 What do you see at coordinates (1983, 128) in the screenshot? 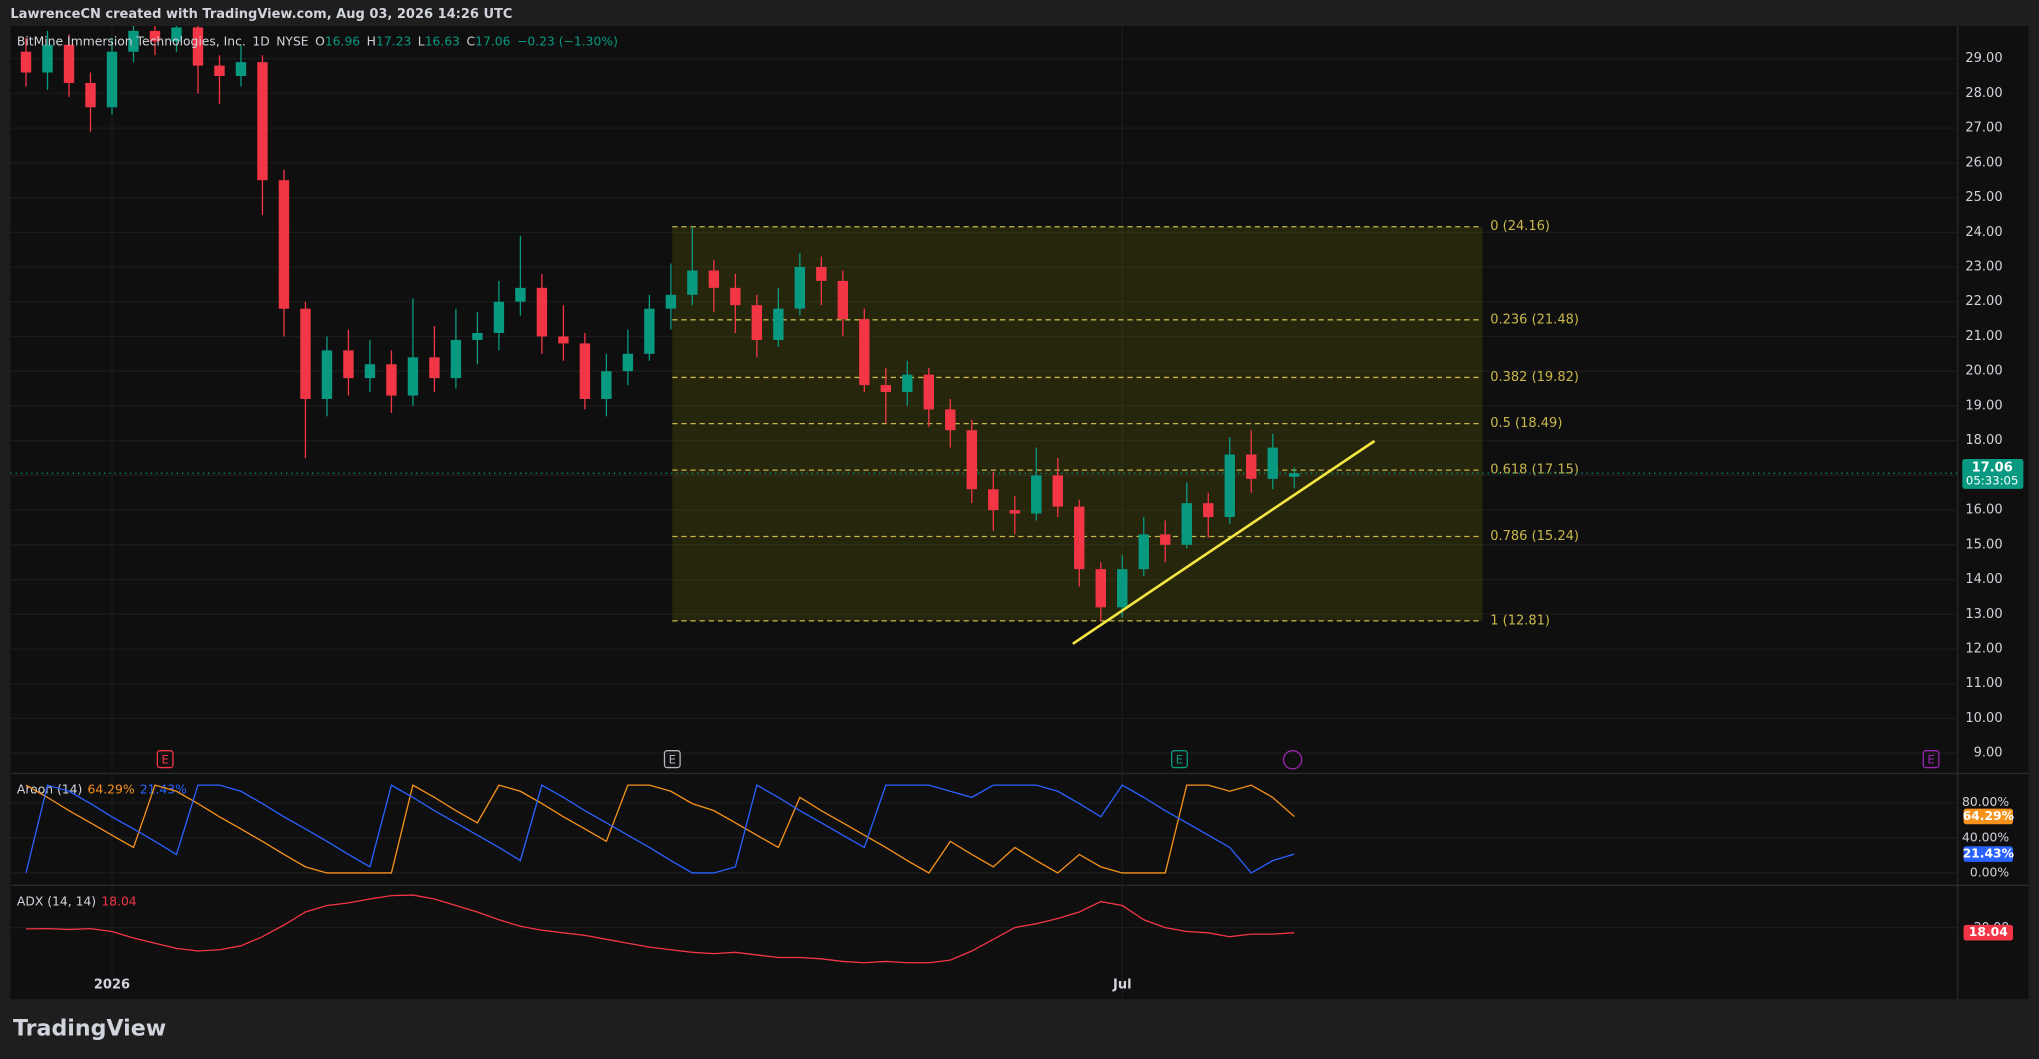
I see `y-tick-label: 27.00` at bounding box center [1983, 128].